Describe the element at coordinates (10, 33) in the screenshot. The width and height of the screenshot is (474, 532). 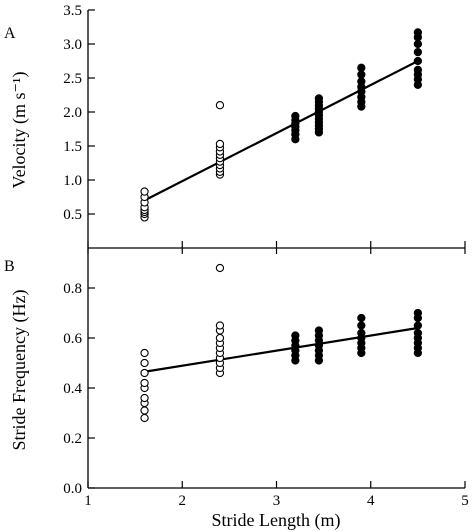
I see `panel-a-letter: A` at that location.